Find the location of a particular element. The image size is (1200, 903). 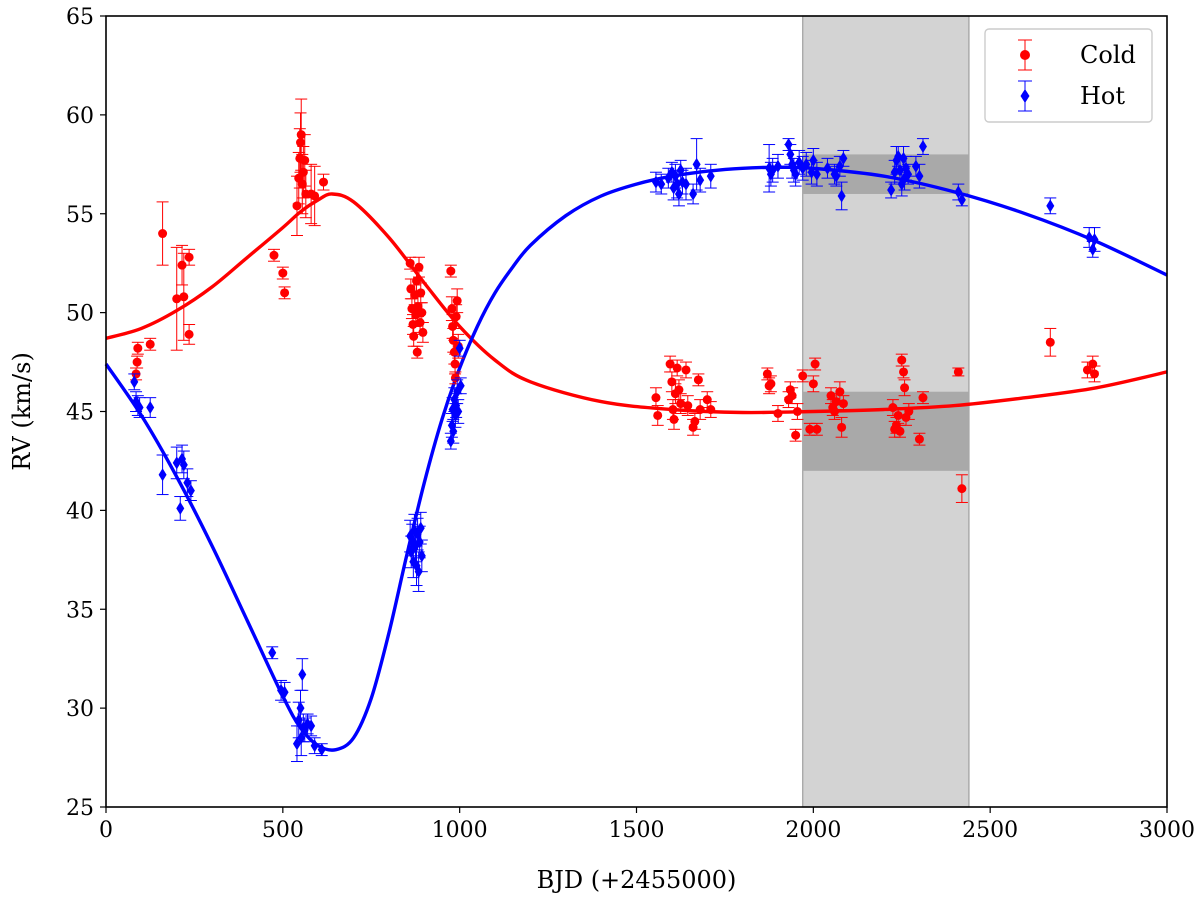

y-tick-label: 65 is located at coordinates (80, 17).